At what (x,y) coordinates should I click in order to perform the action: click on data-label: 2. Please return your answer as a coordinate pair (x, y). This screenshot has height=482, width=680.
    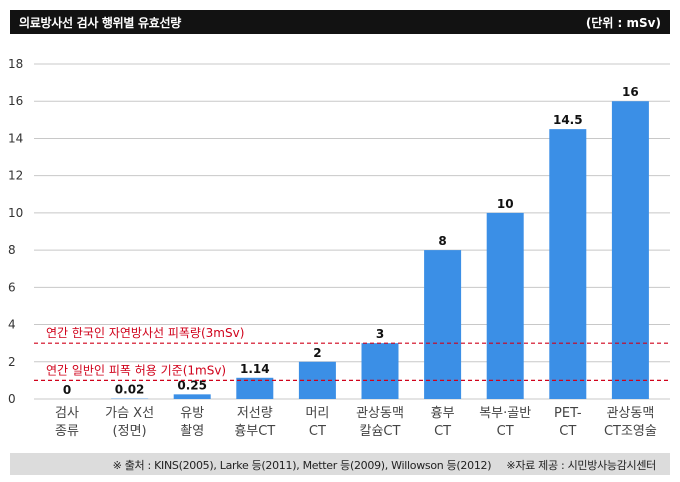
    Looking at the image, I should click on (317, 353).